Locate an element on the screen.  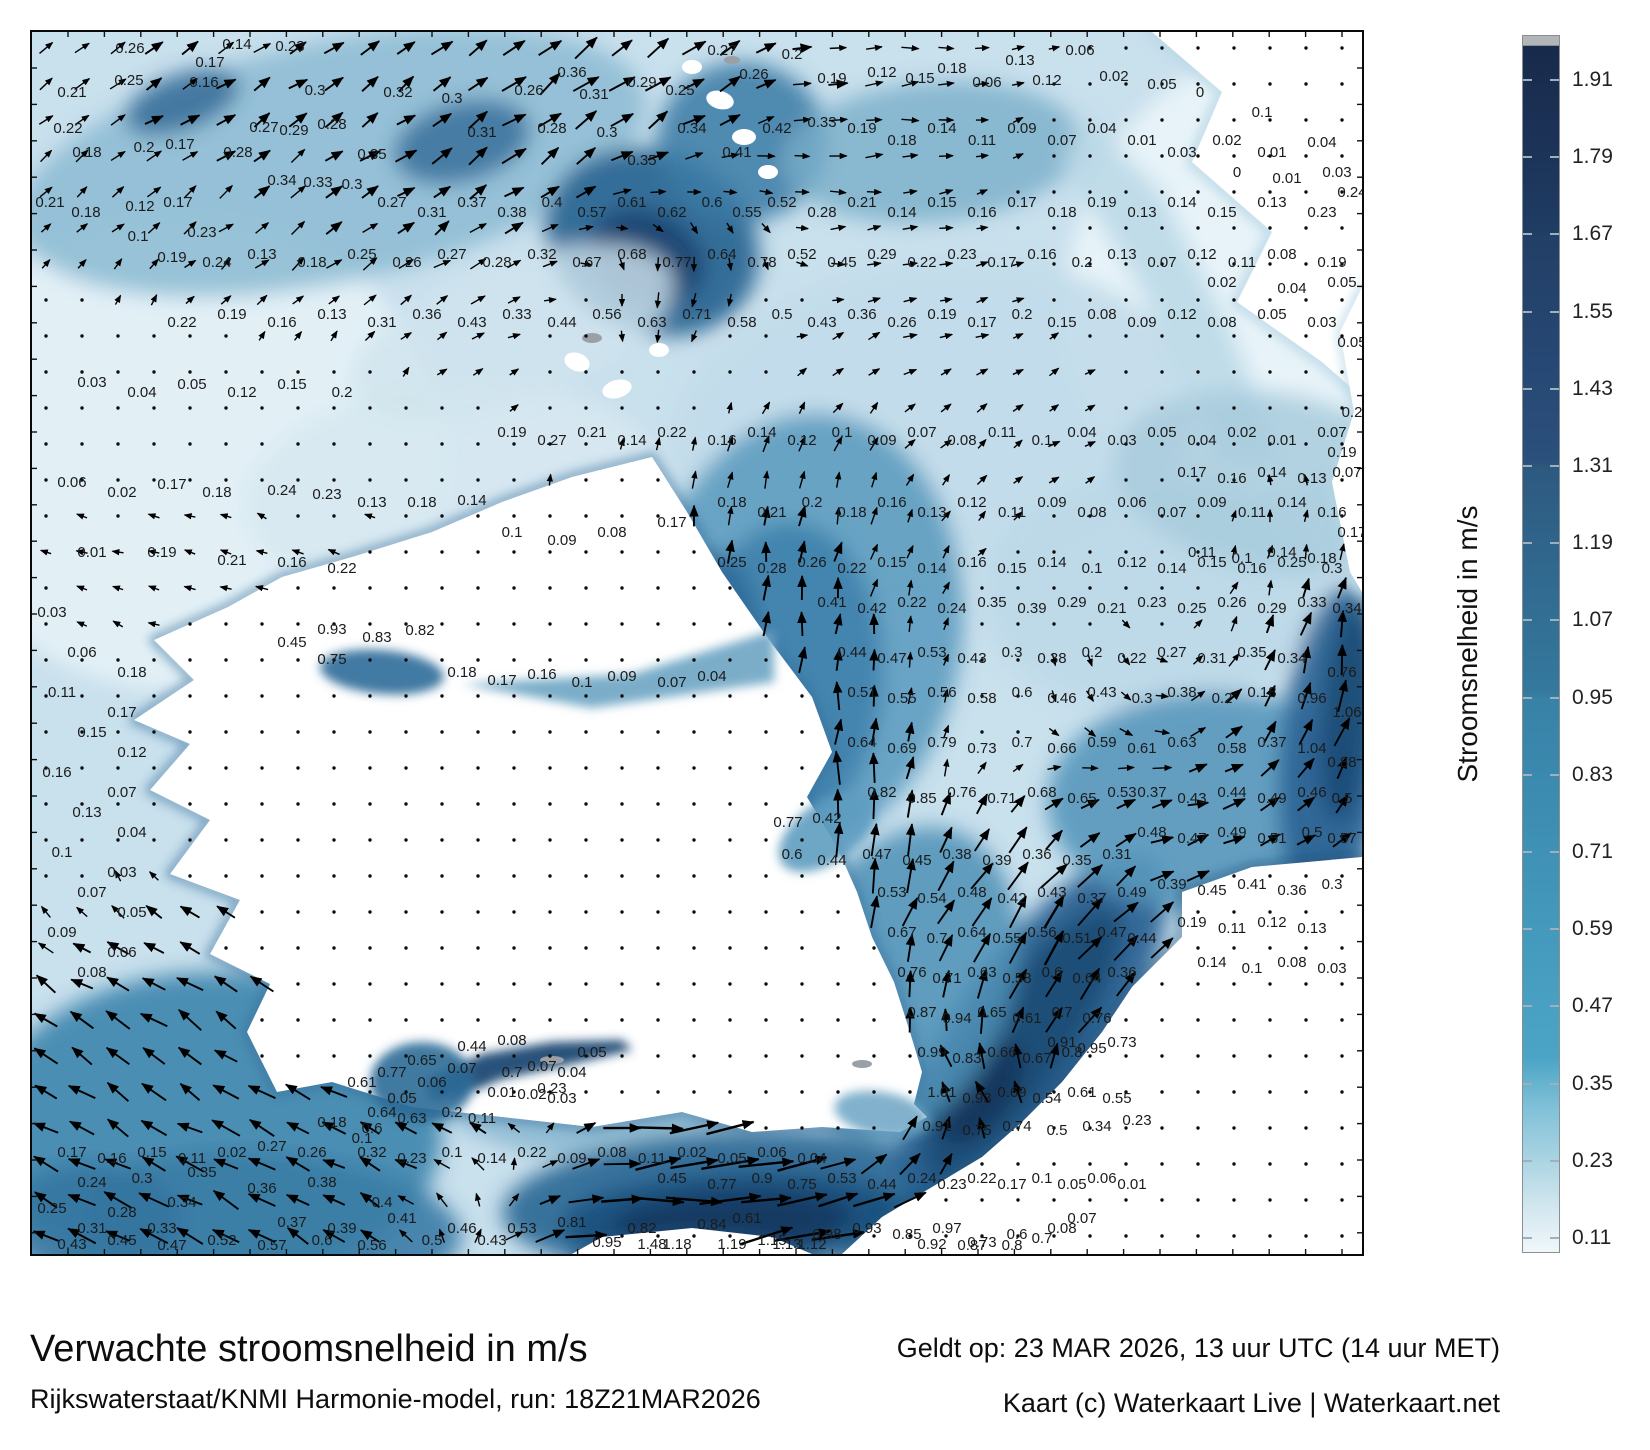
svg-text: 0.99 is located at coordinates (931, 1052).